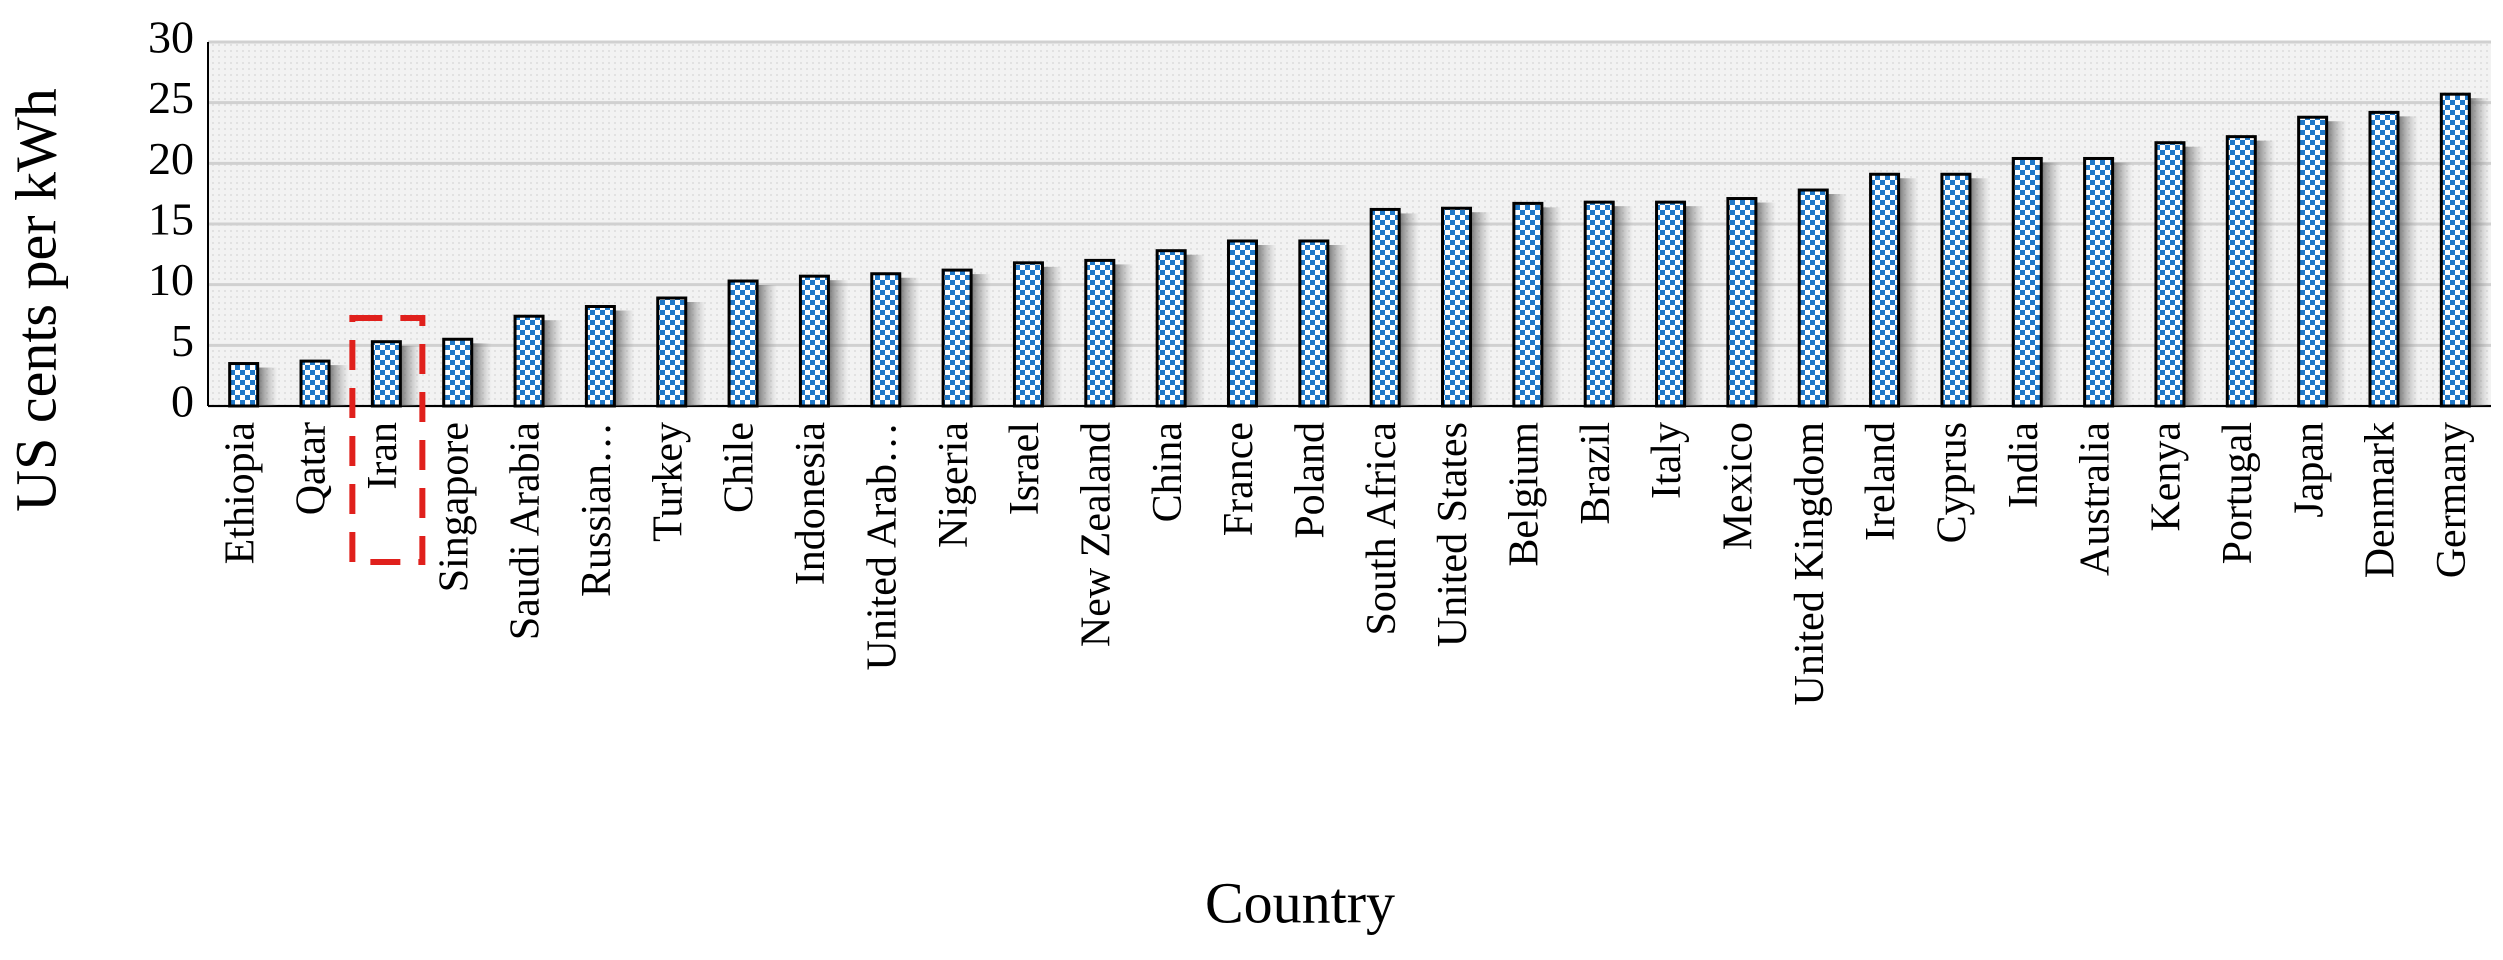  Describe the element at coordinates (2452, 500) in the screenshot. I see `x-tick-label: Germany` at that location.